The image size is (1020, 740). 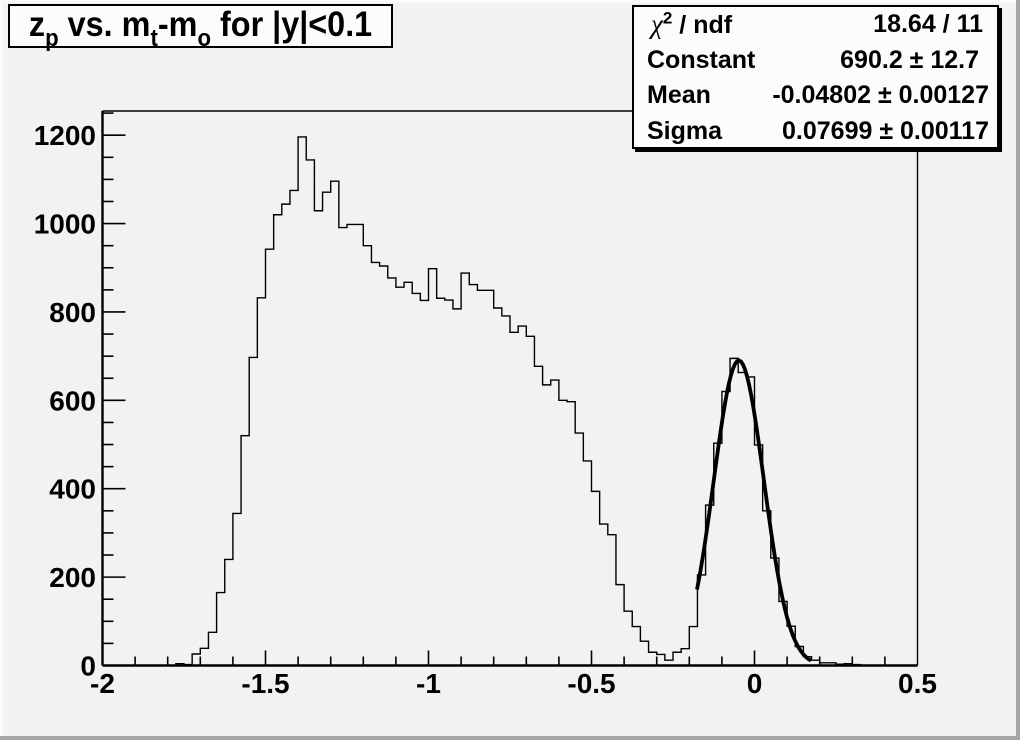 What do you see at coordinates (917, 683) in the screenshot?
I see `svg-text: 0.5` at bounding box center [917, 683].